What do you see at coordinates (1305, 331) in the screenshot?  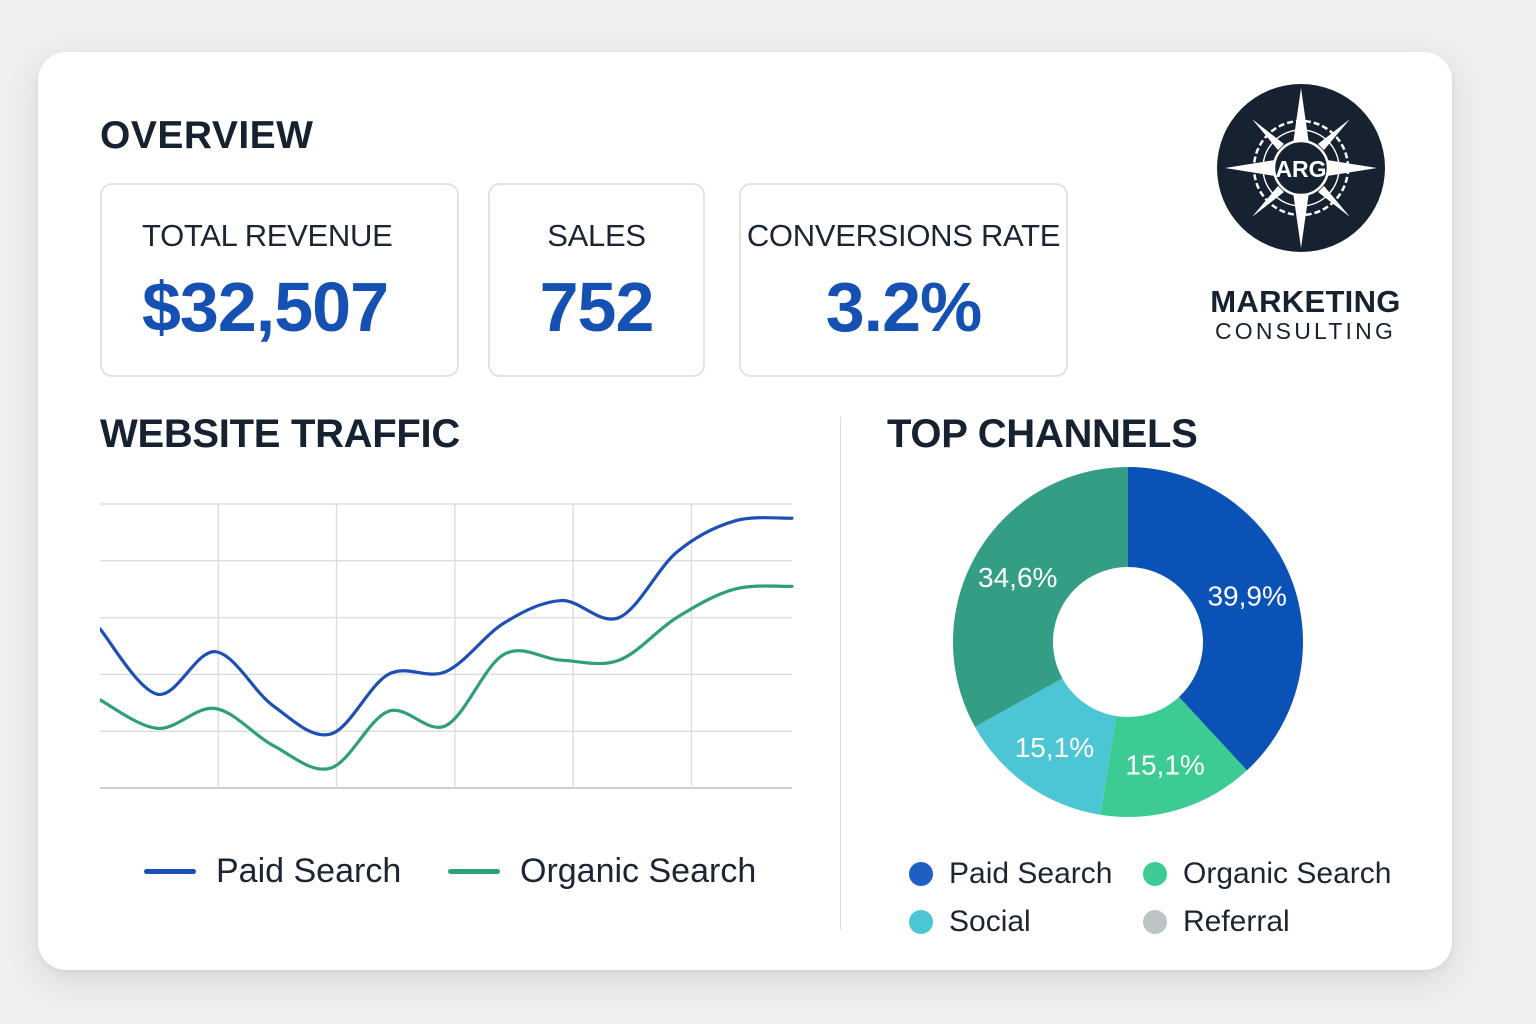 I see `brand-tagline: CONSULTING` at bounding box center [1305, 331].